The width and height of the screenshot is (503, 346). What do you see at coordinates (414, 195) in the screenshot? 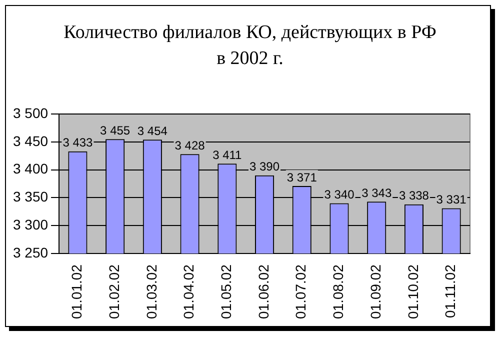
I see `data-label: 3 338` at bounding box center [414, 195].